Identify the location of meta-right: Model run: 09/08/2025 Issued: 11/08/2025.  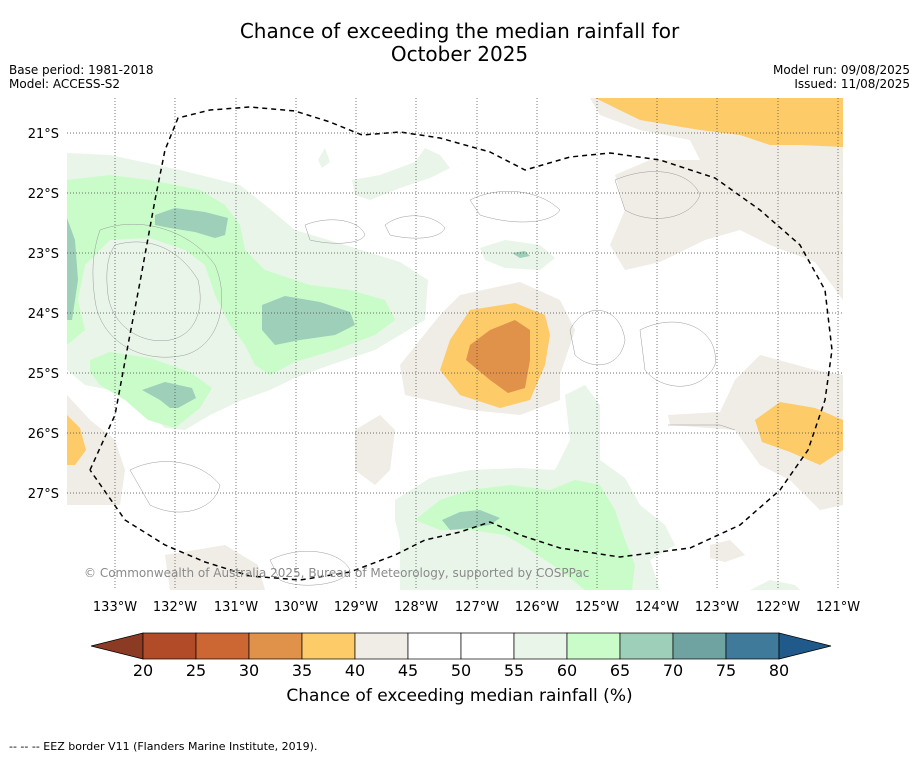
(841, 77).